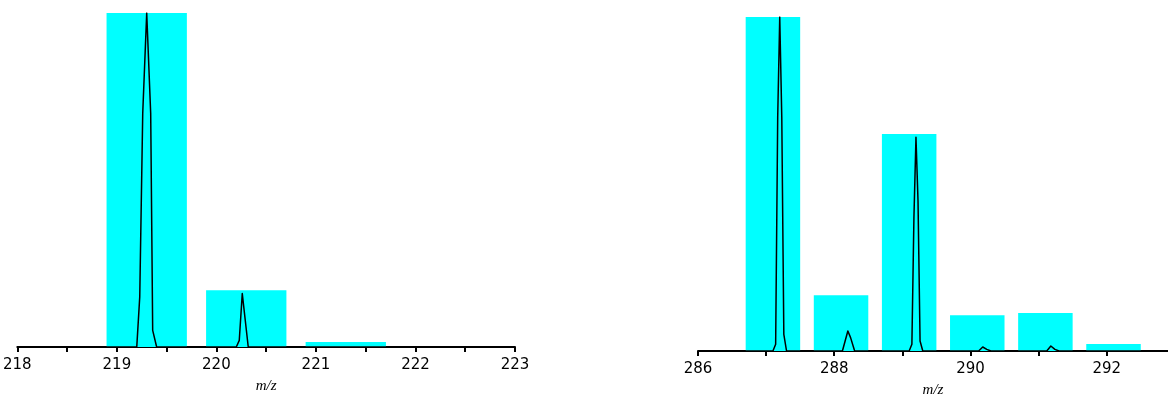 This screenshot has height=414, width=1168. I want to click on x-tick-label: 222, so click(415, 363).